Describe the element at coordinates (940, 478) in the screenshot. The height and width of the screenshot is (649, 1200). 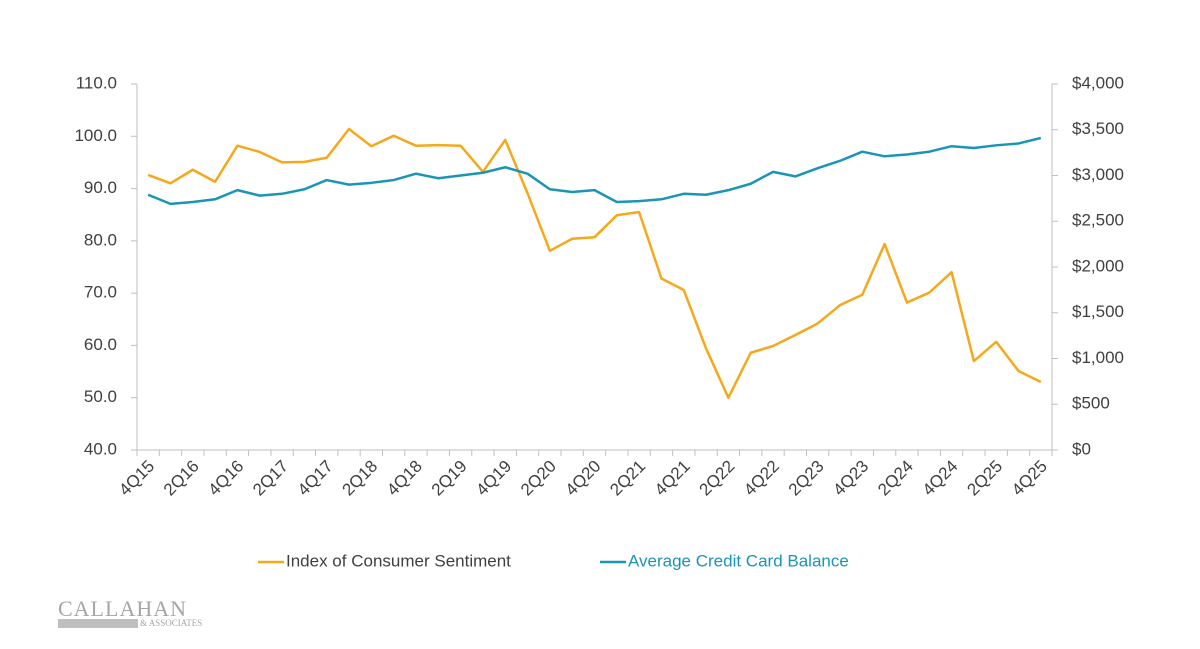
I see `x-tick-label: 4Q24` at that location.